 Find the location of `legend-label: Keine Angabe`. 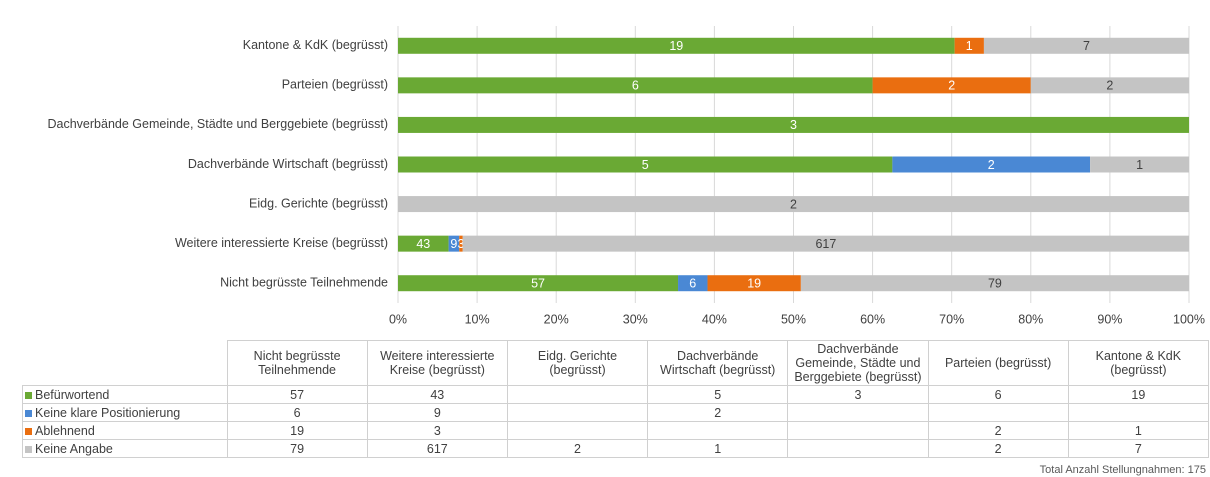

legend-label: Keine Angabe is located at coordinates (74, 448).